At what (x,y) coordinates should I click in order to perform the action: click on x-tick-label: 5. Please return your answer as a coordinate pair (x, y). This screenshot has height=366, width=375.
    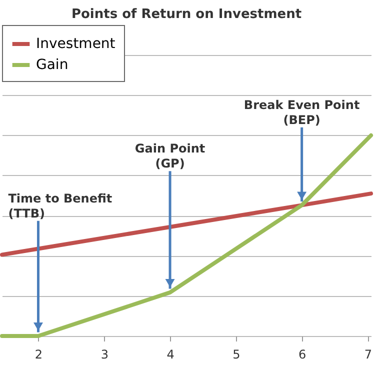
    Looking at the image, I should click on (236, 355).